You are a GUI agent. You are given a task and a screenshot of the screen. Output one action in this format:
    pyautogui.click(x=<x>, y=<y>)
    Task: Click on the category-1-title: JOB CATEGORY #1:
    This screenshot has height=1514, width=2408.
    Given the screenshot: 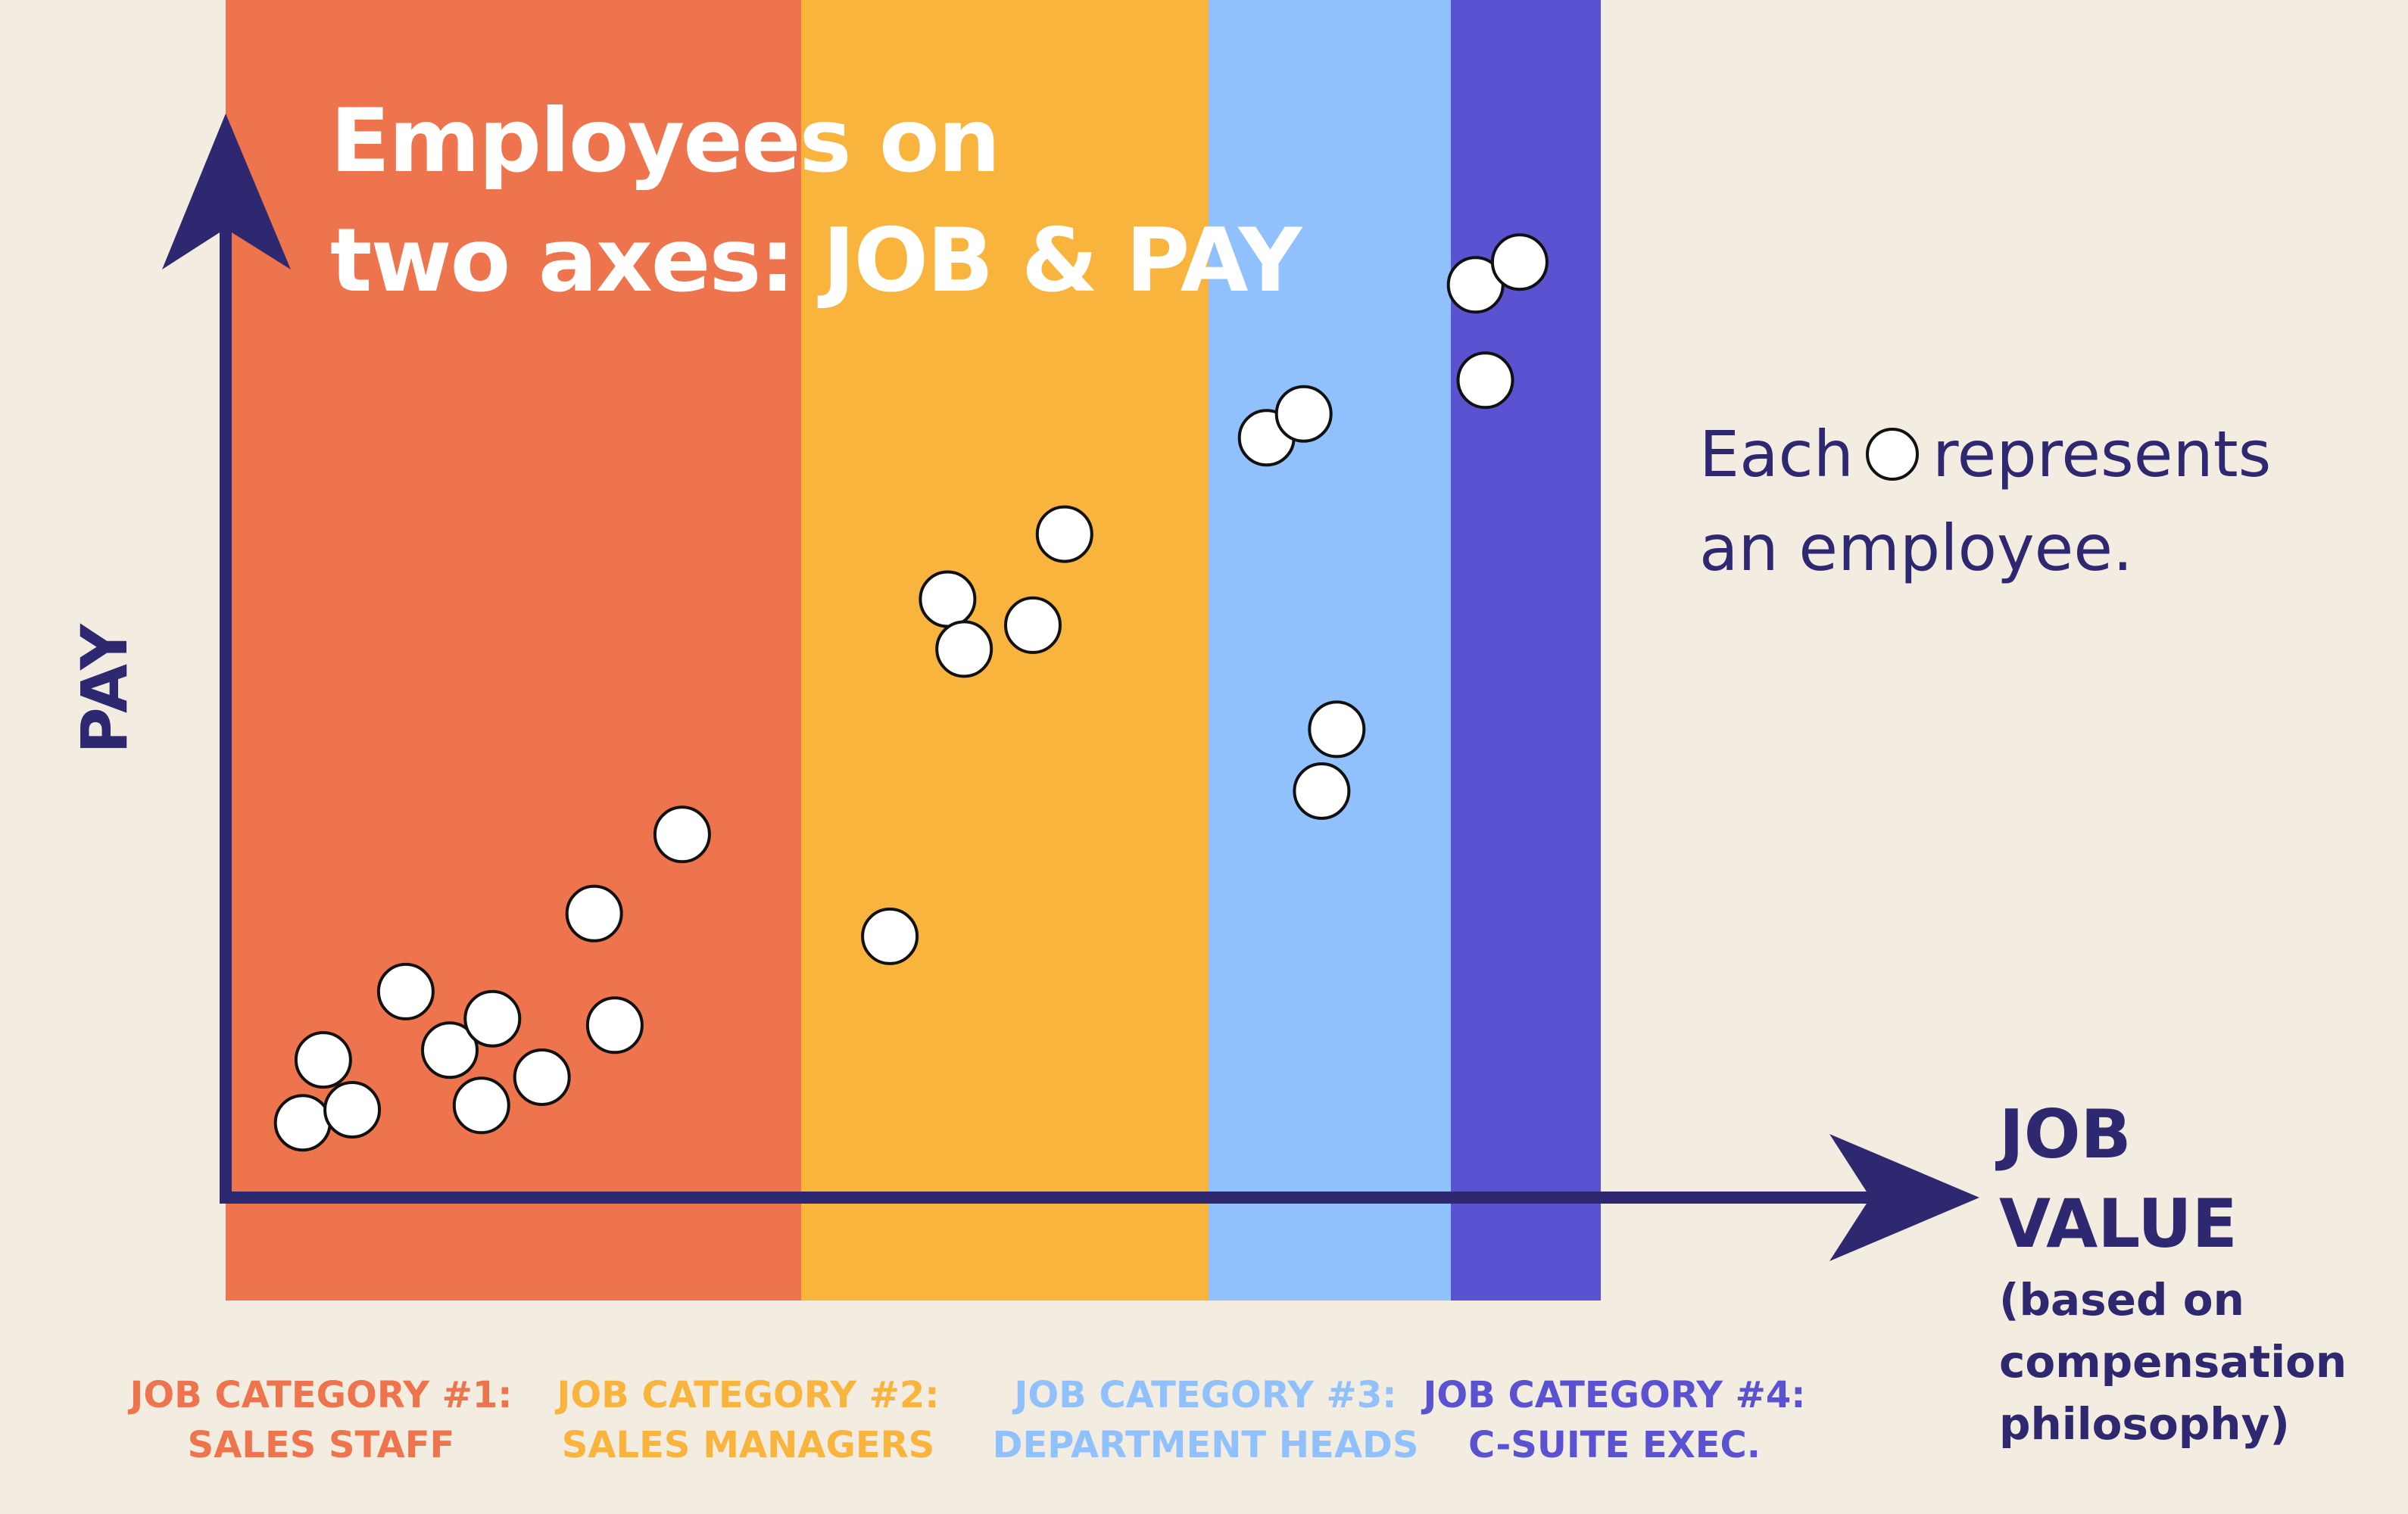 What is the action you would take?
    pyautogui.click(x=321, y=1395)
    